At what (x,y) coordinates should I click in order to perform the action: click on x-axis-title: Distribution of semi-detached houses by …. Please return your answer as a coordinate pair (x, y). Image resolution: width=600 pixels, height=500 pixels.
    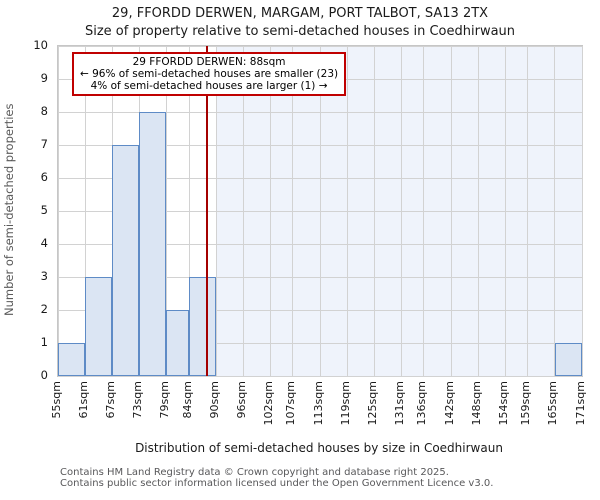
    Looking at the image, I should click on (319, 448).